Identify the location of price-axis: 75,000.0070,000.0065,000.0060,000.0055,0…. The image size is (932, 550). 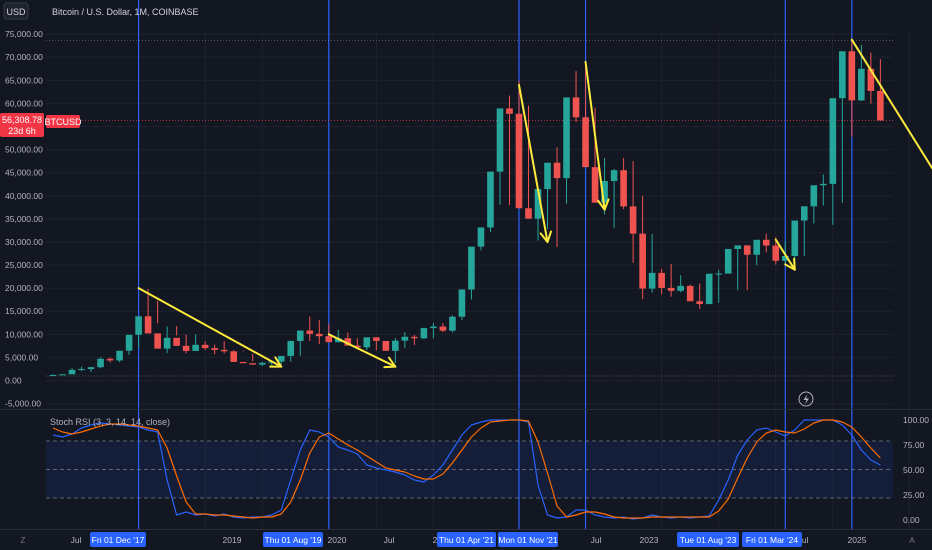
(24, 218).